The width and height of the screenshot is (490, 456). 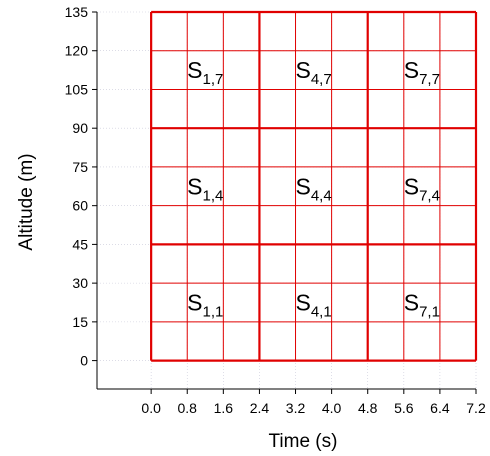 What do you see at coordinates (151, 408) in the screenshot?
I see `x-tick-label: 0.0` at bounding box center [151, 408].